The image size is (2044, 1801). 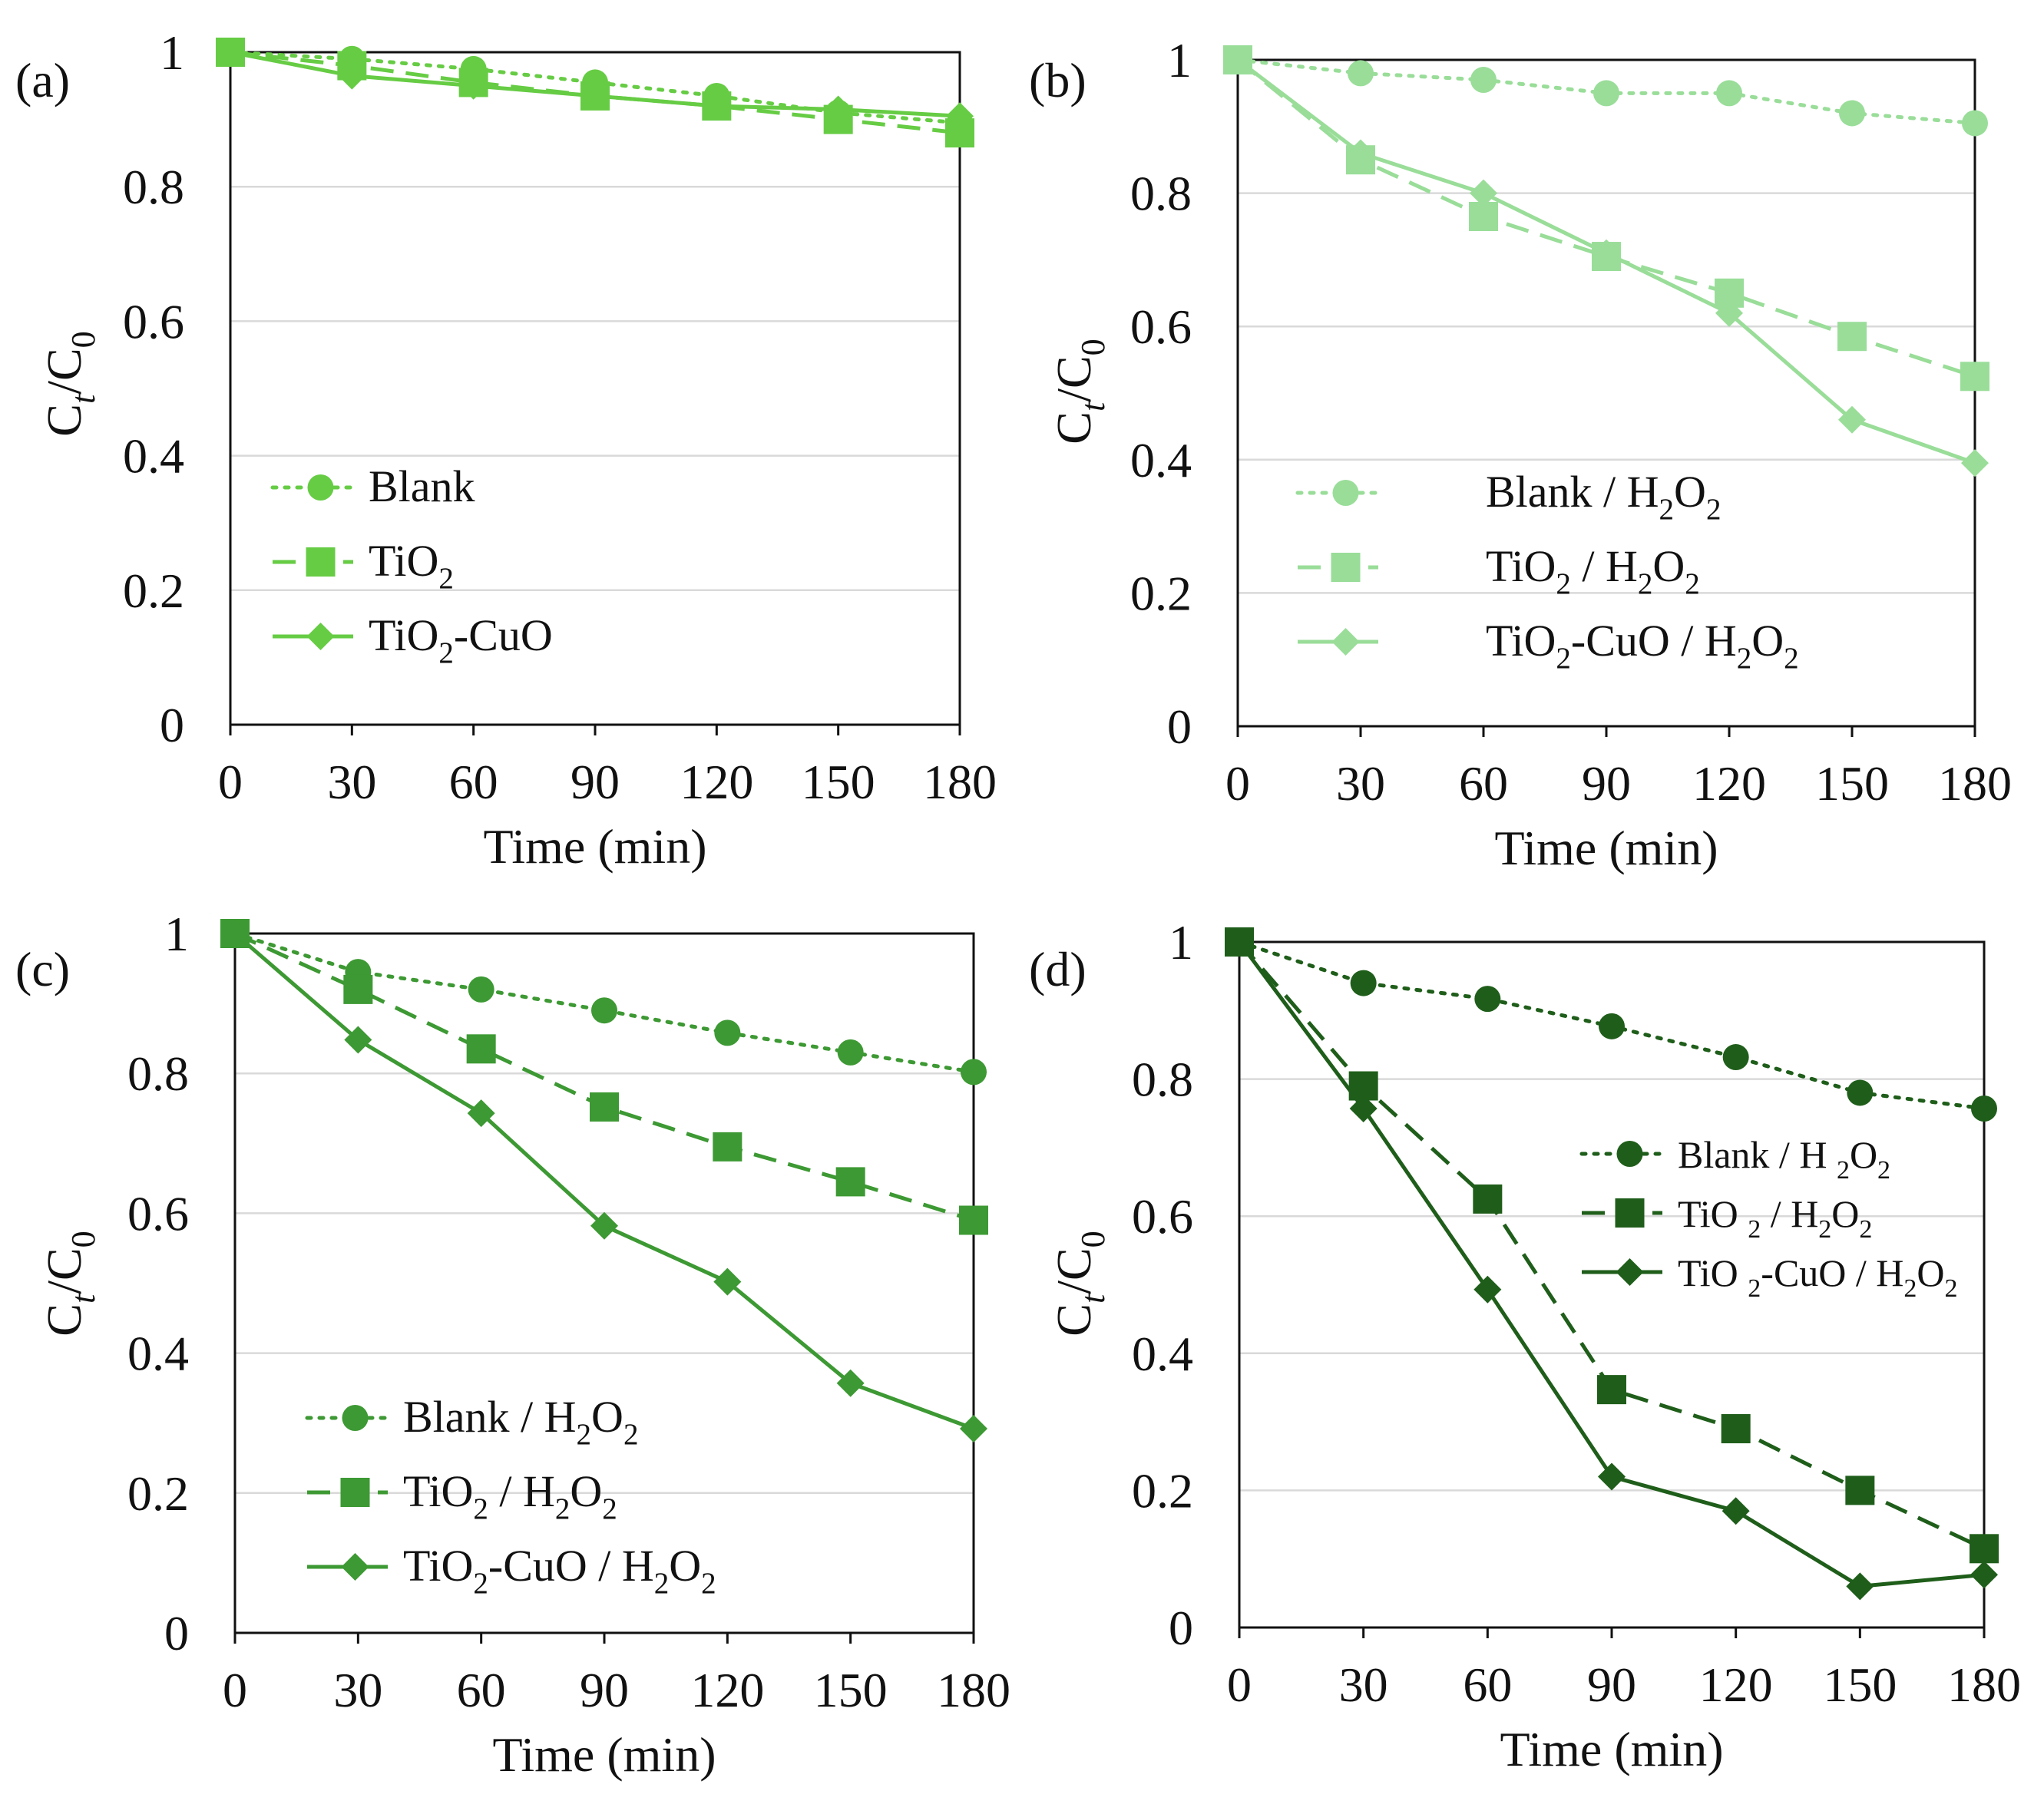 What do you see at coordinates (1057, 969) in the screenshot?
I see `panel-label: (d)` at bounding box center [1057, 969].